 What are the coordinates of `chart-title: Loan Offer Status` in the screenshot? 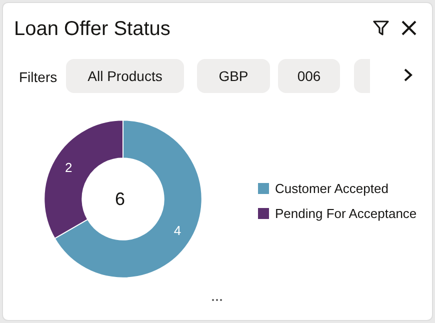 It's located at (92, 29).